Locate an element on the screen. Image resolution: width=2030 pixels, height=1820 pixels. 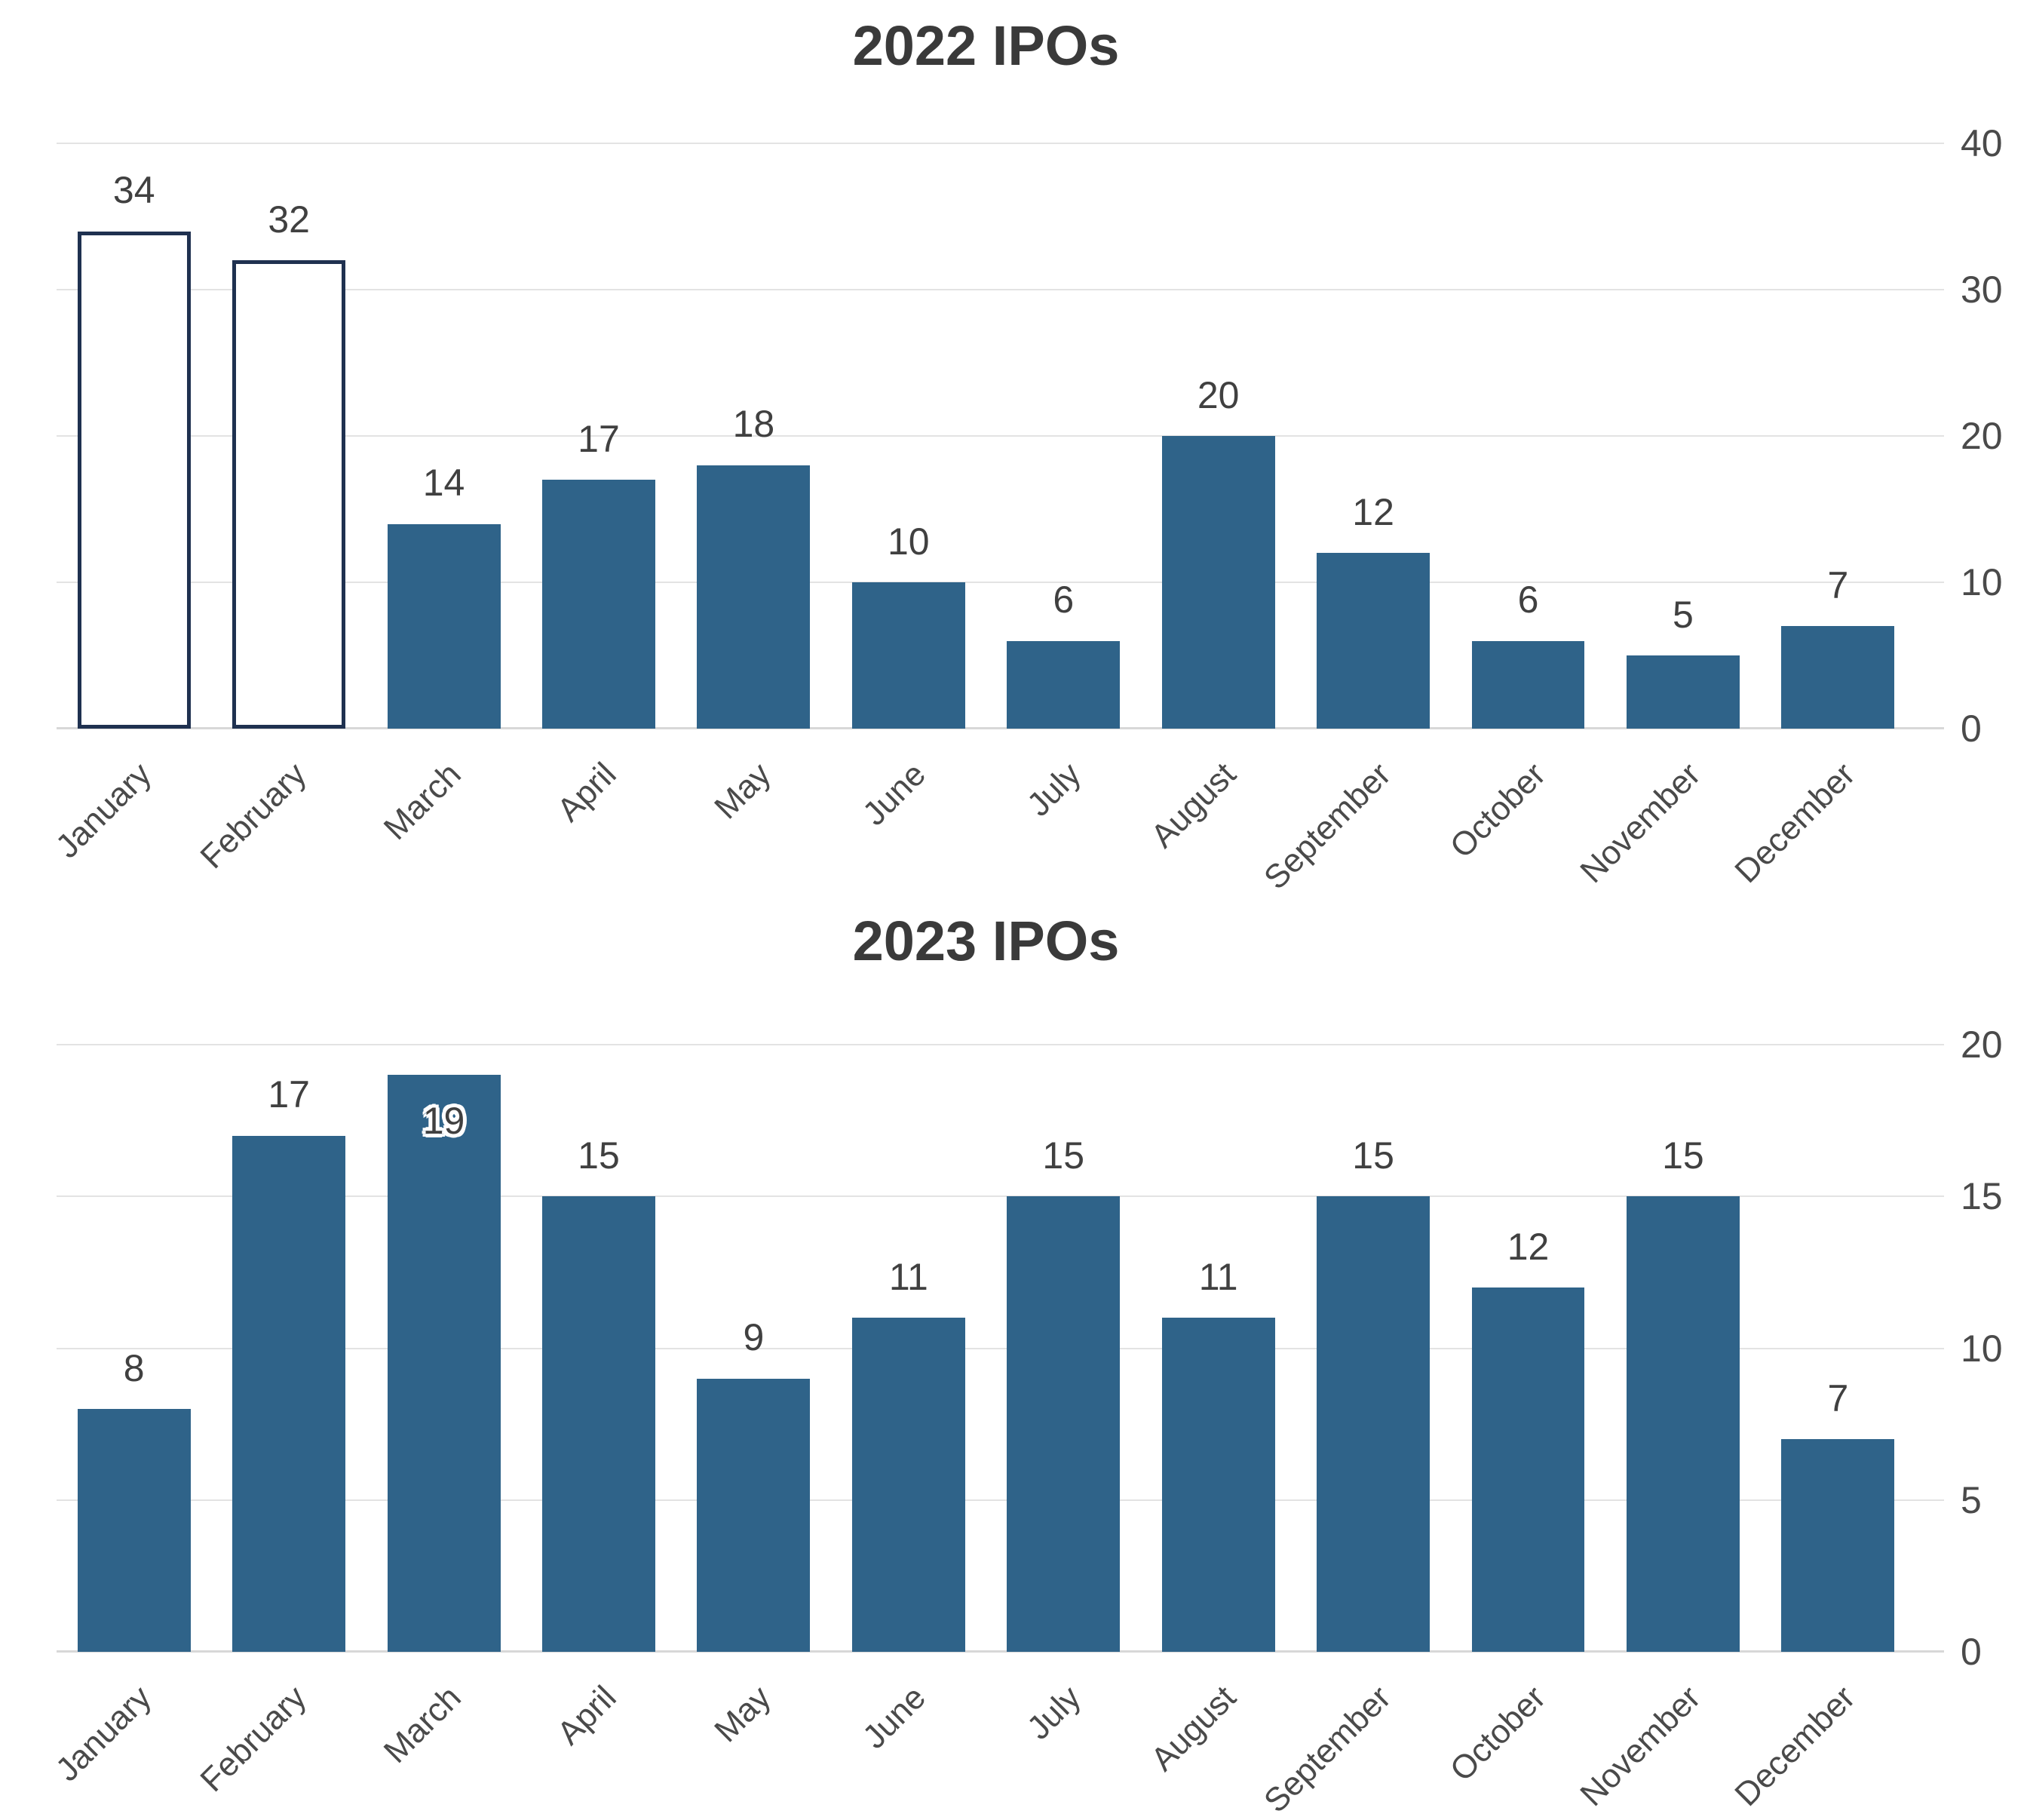
bar-slot-march: 19 March is located at coordinates (443, 1407).